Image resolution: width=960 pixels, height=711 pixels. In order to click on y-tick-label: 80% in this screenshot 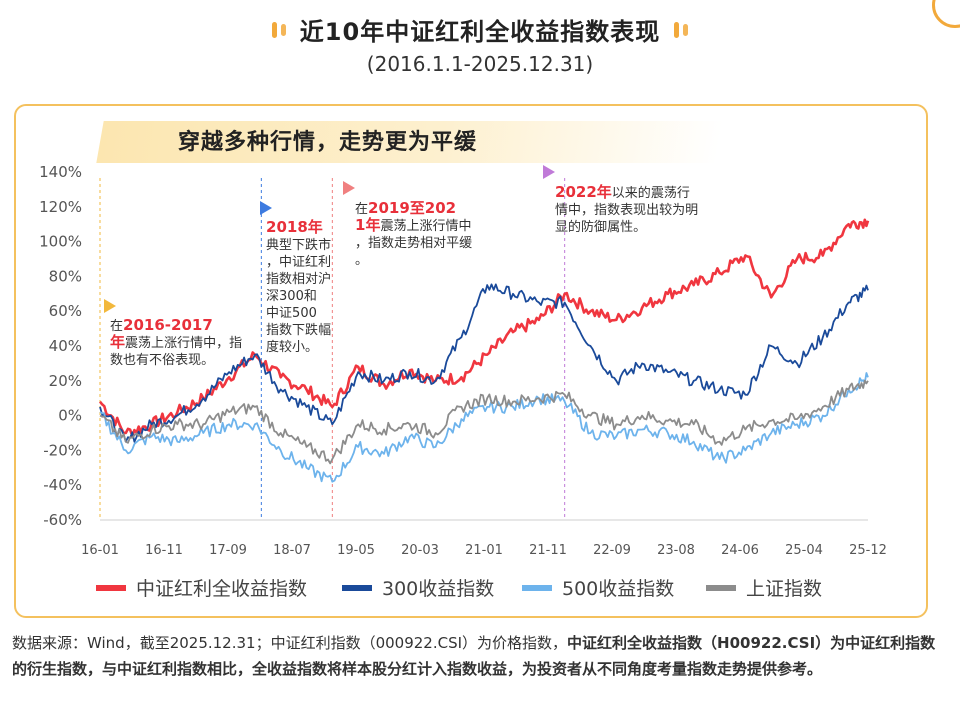, I will do `click(65, 276)`.